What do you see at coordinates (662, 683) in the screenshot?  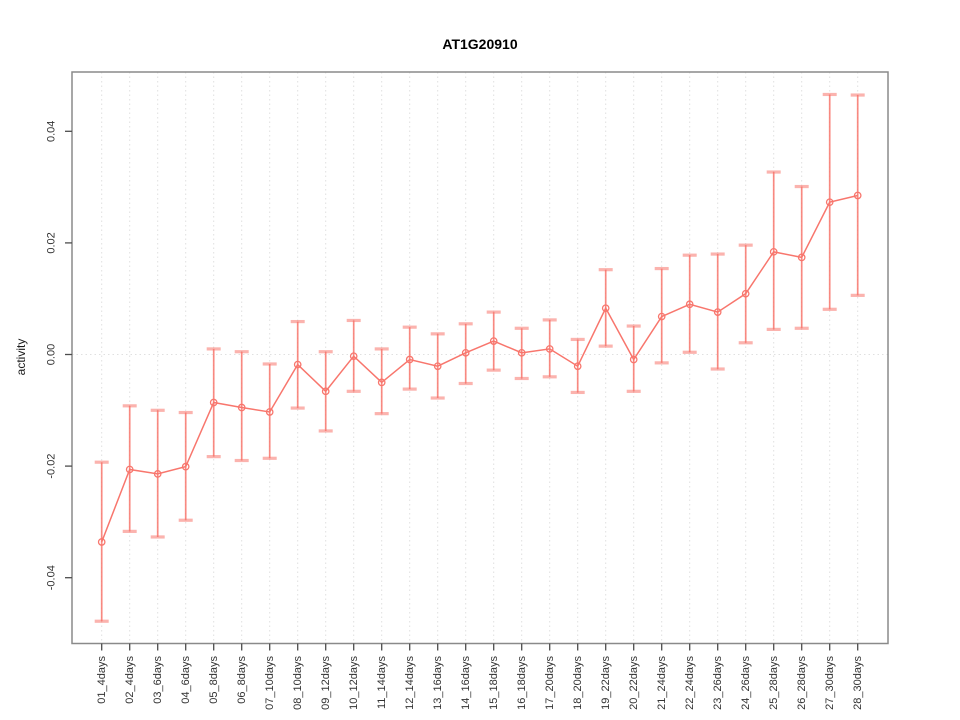 I see `x-tick-label: 21_24days` at bounding box center [662, 683].